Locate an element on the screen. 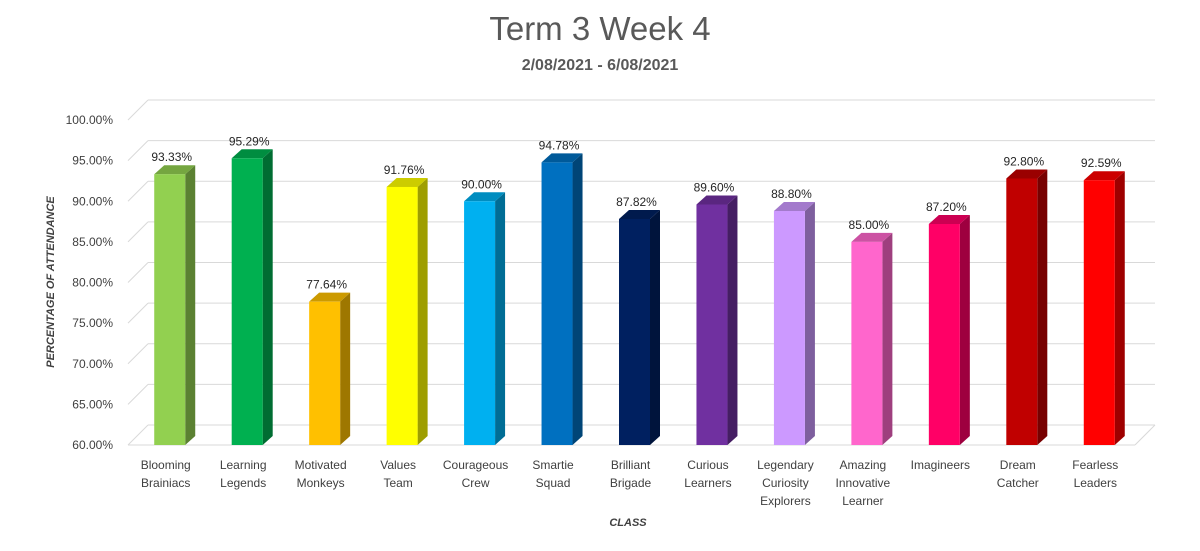  x-category-line: Brigade is located at coordinates (631, 483).